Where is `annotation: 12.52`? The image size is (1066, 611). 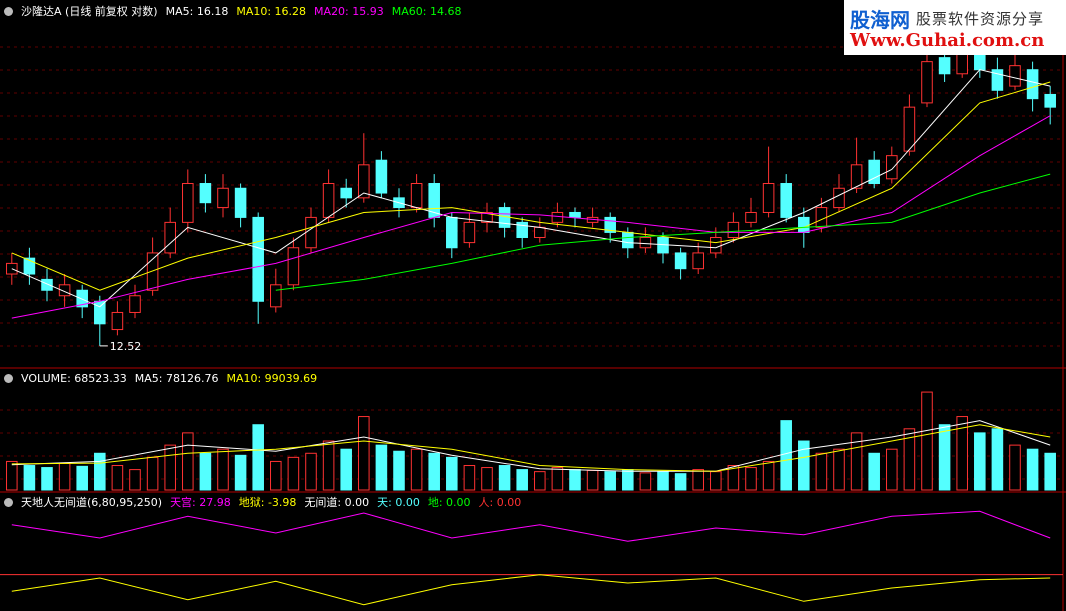 annotation: 12.52 is located at coordinates (126, 346).